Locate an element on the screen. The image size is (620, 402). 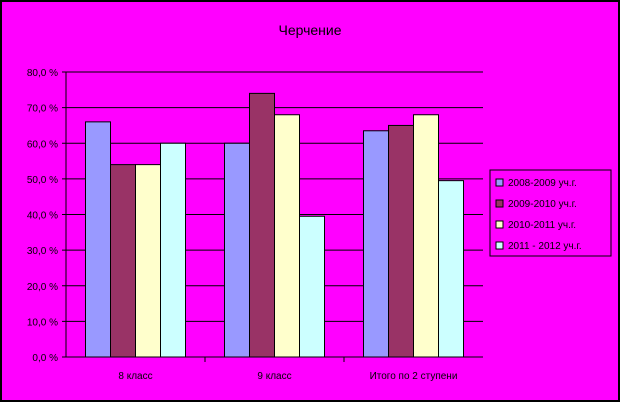
legend-box is located at coordinates (550, 213).